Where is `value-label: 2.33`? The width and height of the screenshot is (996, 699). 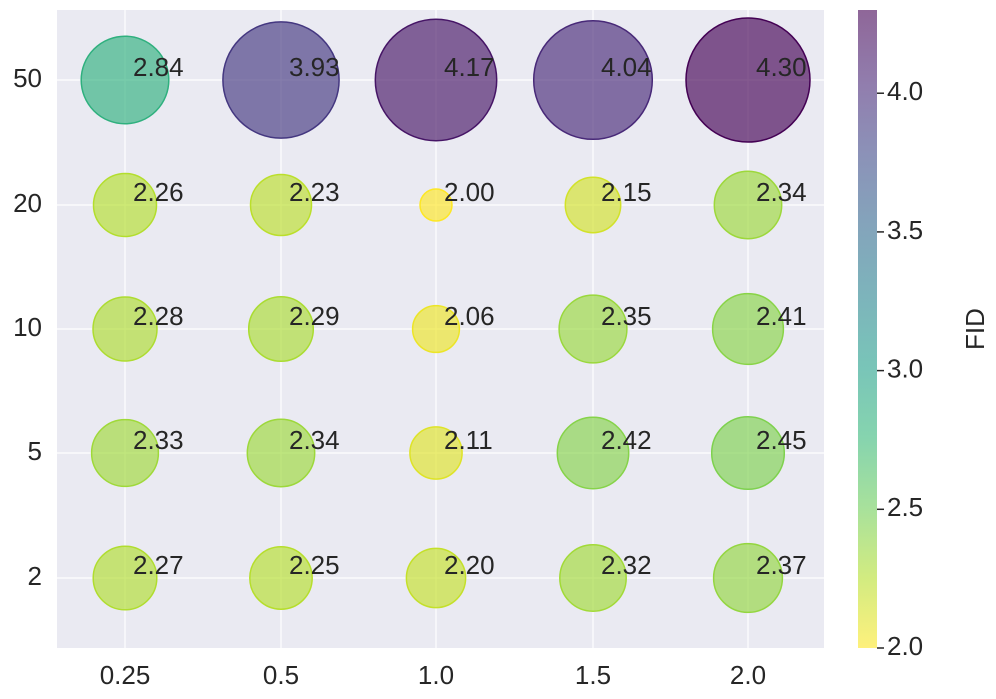 value-label: 2.33 is located at coordinates (158, 440).